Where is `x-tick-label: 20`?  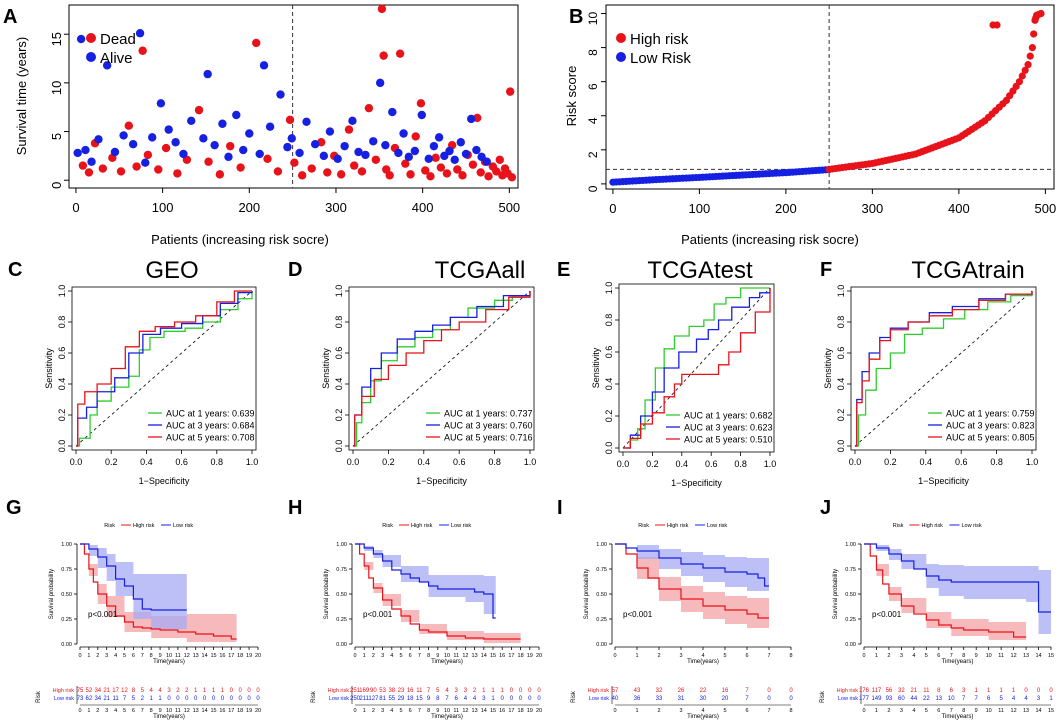 x-tick-label: 20 is located at coordinates (539, 656).